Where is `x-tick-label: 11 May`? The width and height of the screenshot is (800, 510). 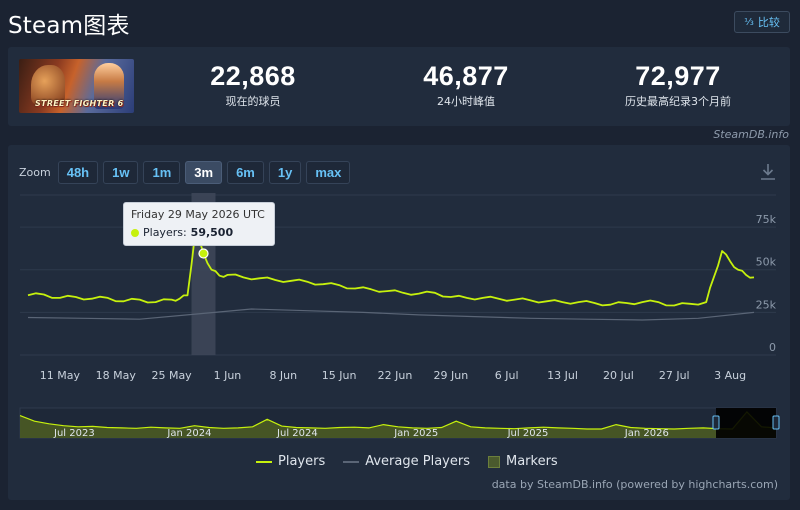
x-tick-label: 11 May is located at coordinates (60, 375).